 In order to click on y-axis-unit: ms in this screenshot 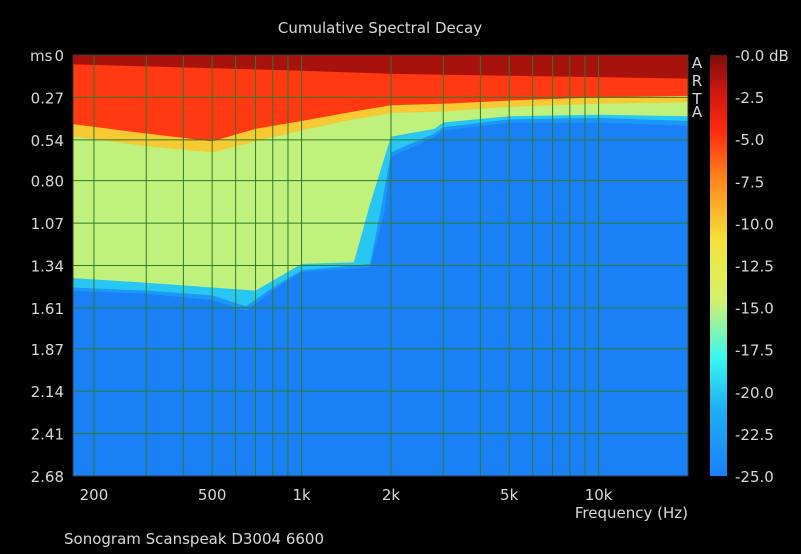, I will do `click(41, 56)`.